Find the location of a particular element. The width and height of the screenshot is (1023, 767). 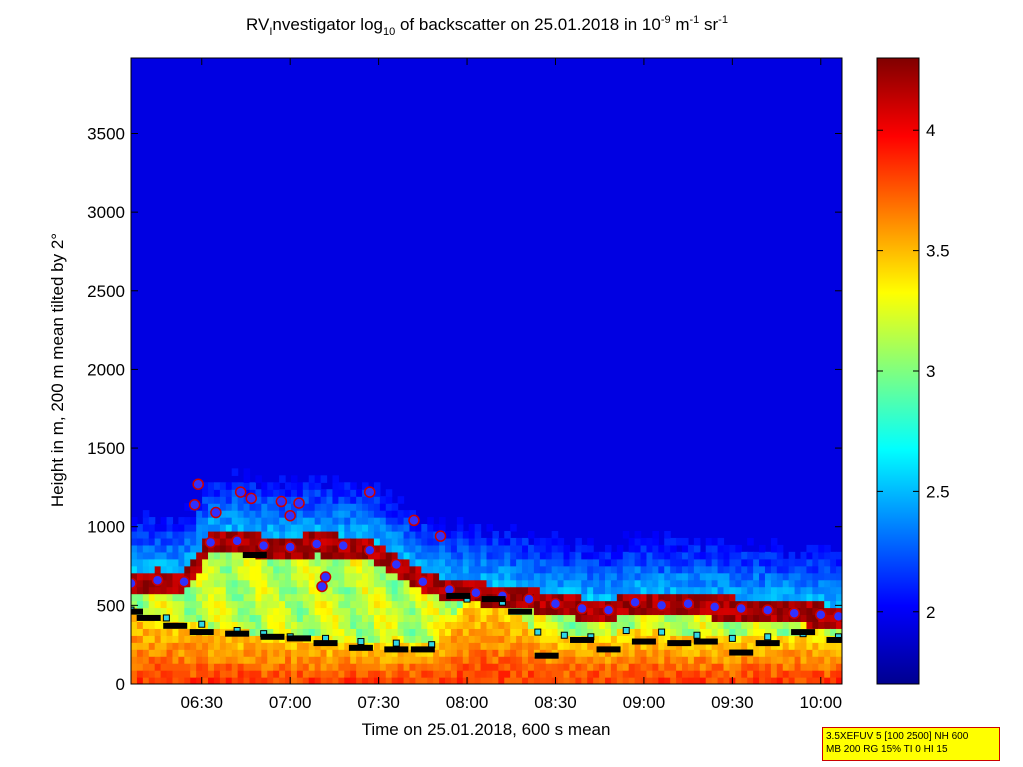

boundary-layer-point is located at coordinates (201, 632).